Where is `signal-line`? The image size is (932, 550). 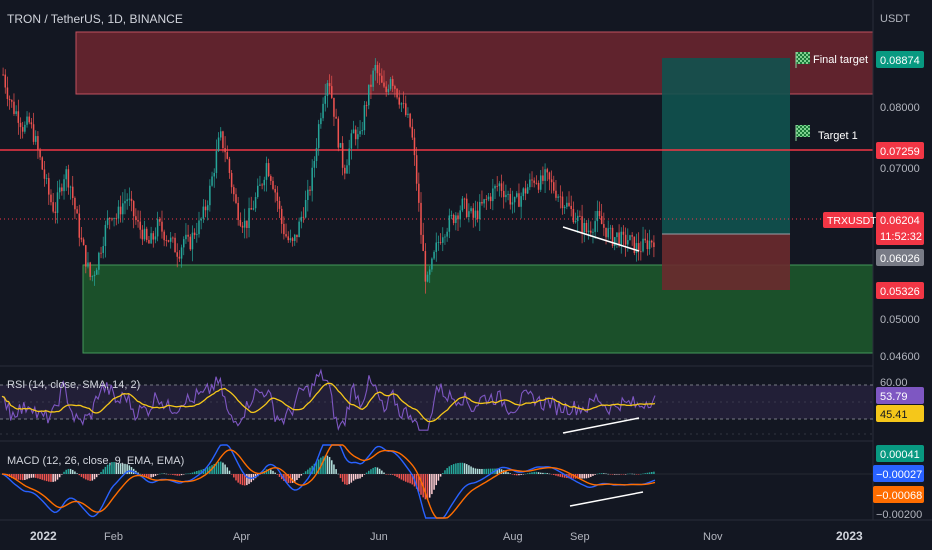 signal-line is located at coordinates (328, 481).